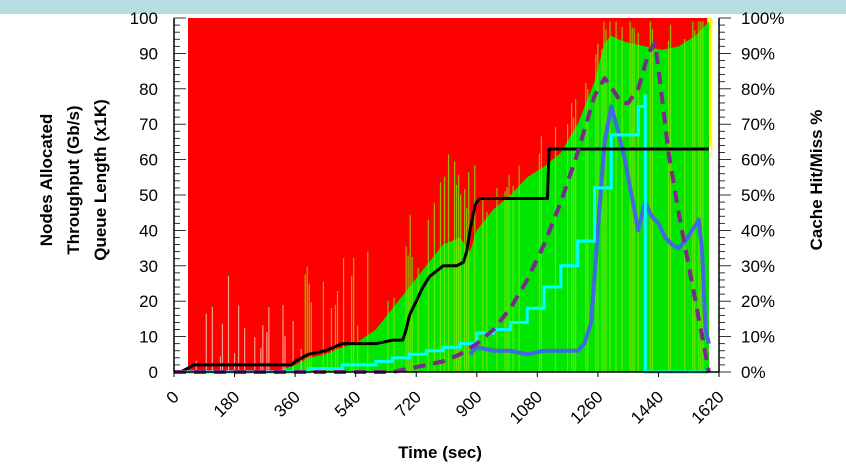  I want to click on y-left-title-line1: Nodes Allocated, so click(46, 180).